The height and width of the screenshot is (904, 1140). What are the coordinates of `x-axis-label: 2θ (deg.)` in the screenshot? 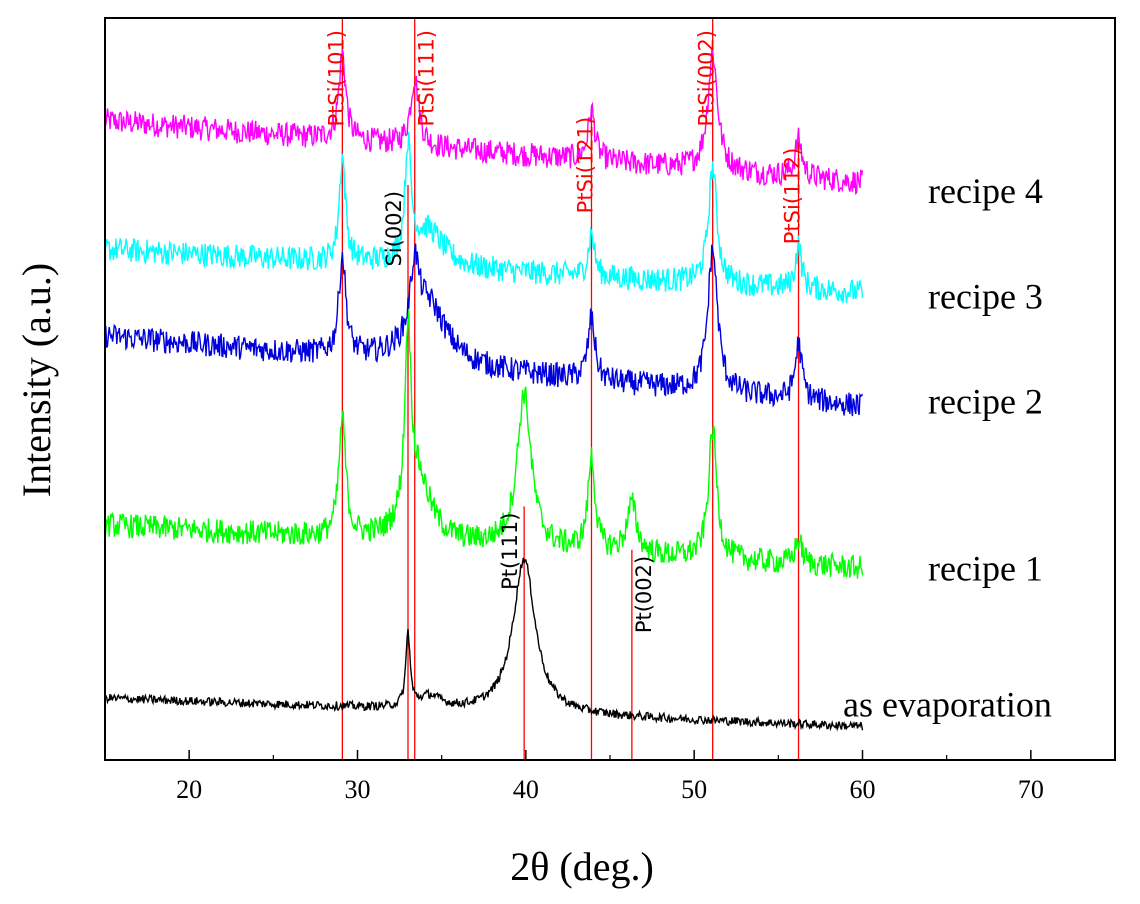 It's located at (582, 866).